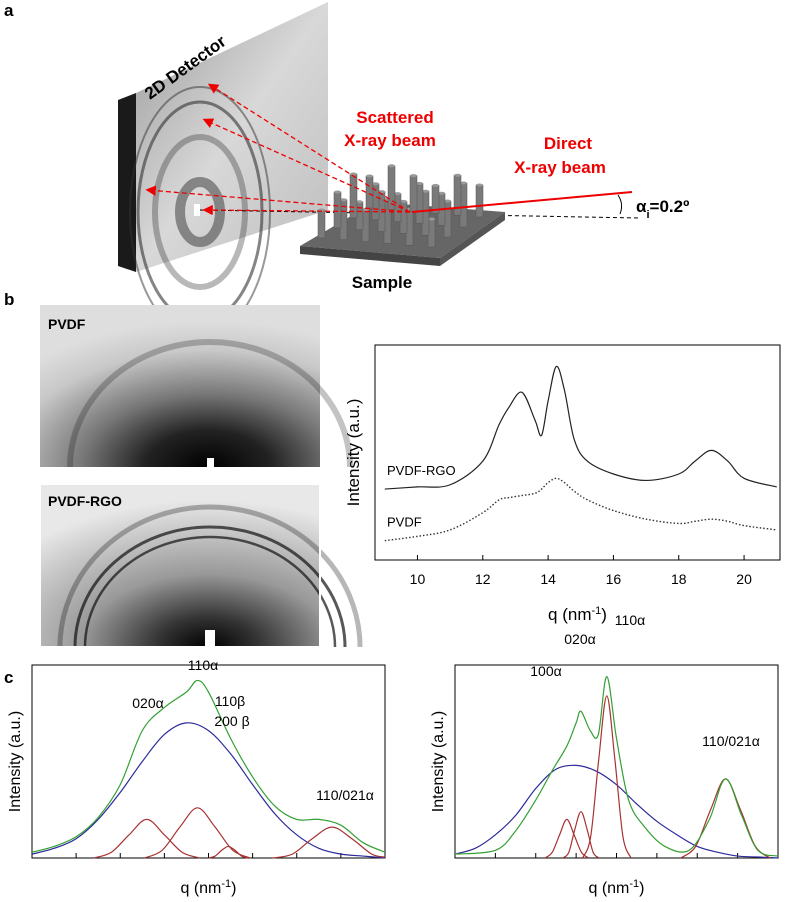 The width and height of the screenshot is (787, 902). What do you see at coordinates (421, 470) in the screenshot?
I see `series-label: PVDF-RGO` at bounding box center [421, 470].